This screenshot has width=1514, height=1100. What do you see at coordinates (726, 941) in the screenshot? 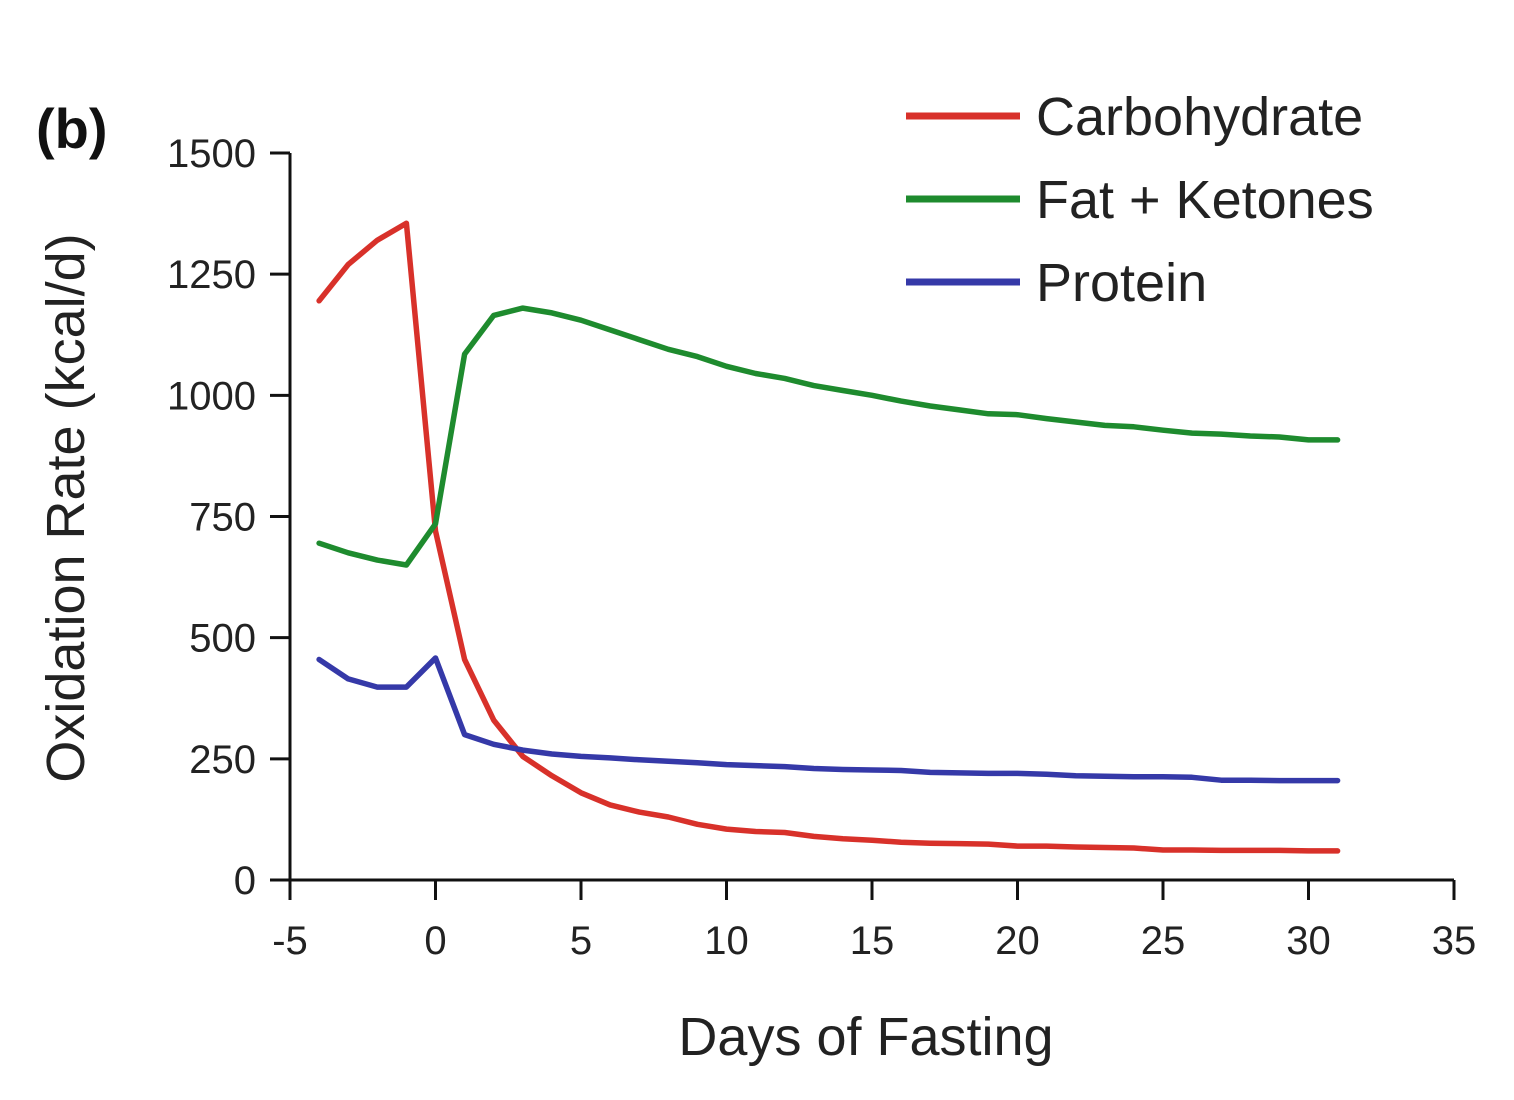
I see `x-tick-label: 10` at bounding box center [726, 941].